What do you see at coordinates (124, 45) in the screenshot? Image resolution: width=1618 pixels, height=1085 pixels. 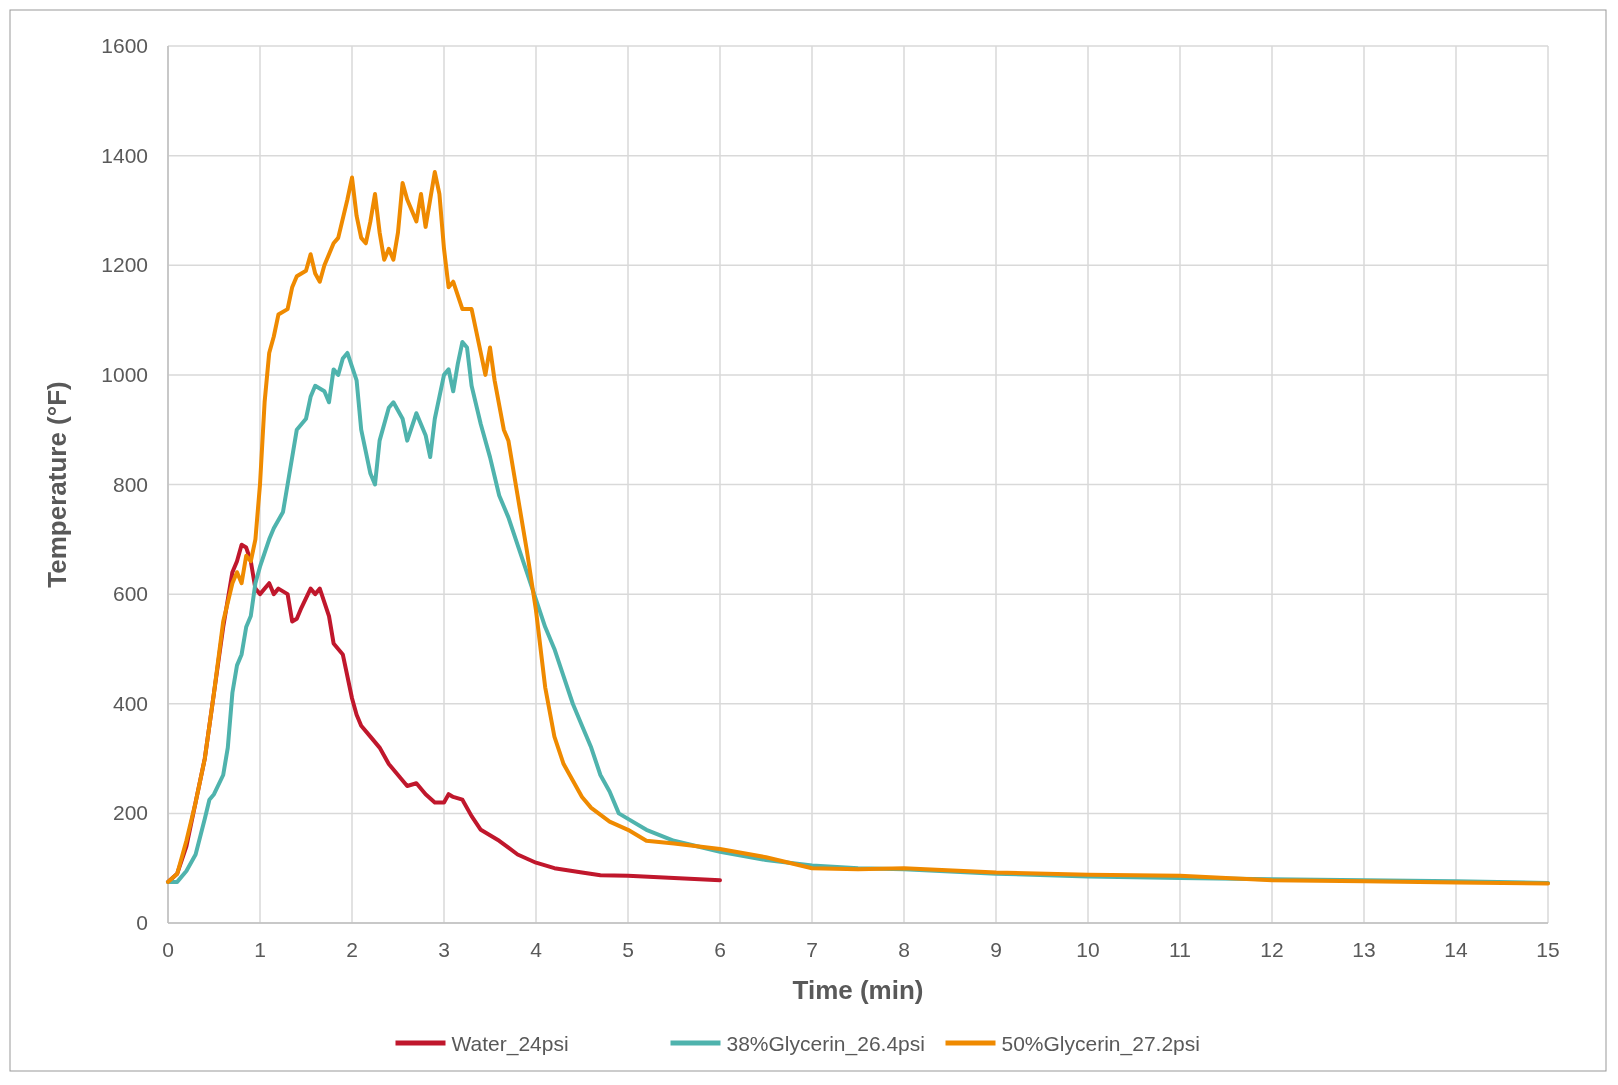 I see `y-tick-label: 1600` at bounding box center [124, 45].